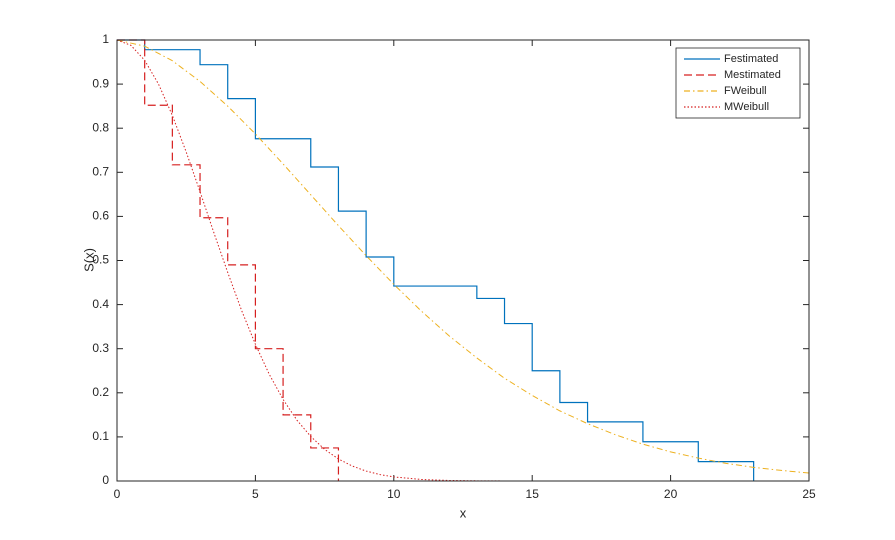 This screenshot has height=540, width=895. Describe the element at coordinates (100, 304) in the screenshot. I see `y-tick-label: 0.4` at that location.